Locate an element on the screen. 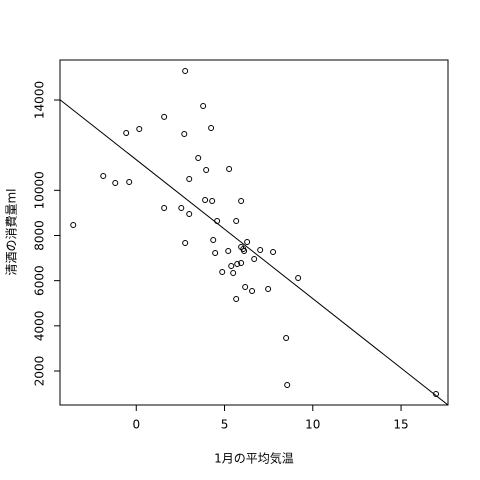 This screenshot has height=480, width=480. x-tick-label: 5 is located at coordinates (225, 425).